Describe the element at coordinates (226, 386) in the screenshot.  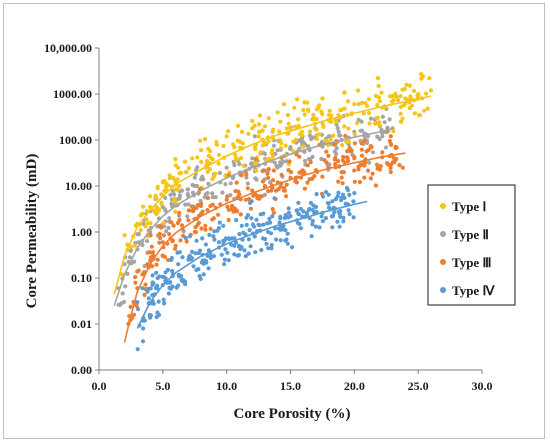
I see `x-tick-label: 10.0` at that location.